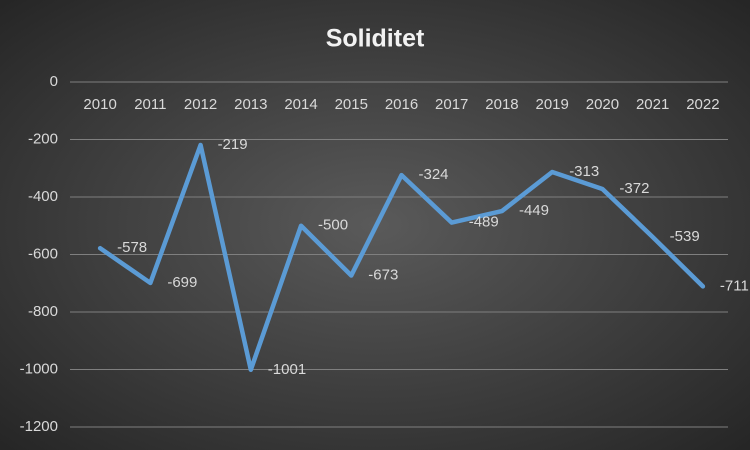  I want to click on data-label: -372, so click(634, 188).